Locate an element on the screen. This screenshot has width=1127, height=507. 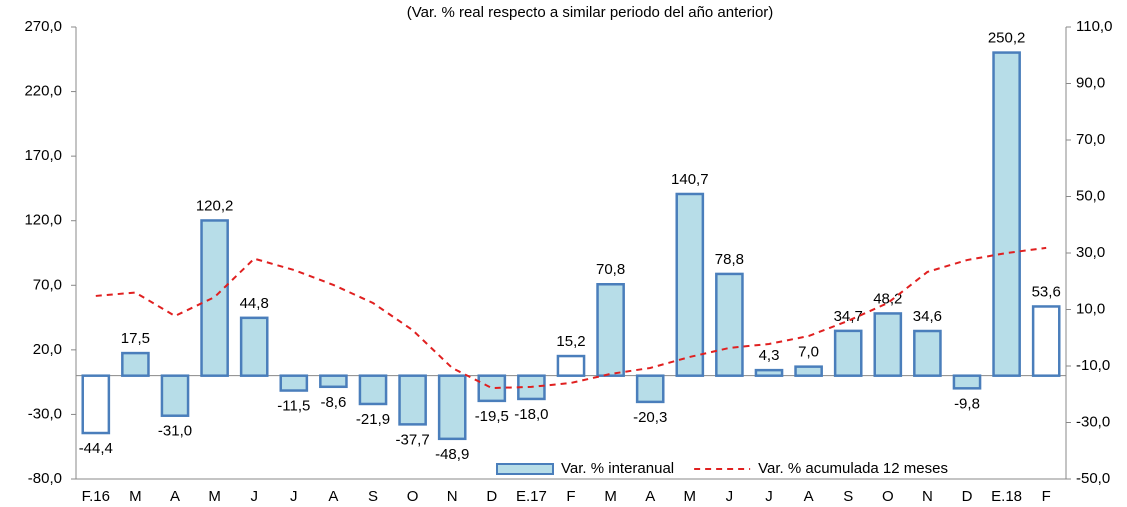
y-tick-label: -80,0 is located at coordinates (45, 478).